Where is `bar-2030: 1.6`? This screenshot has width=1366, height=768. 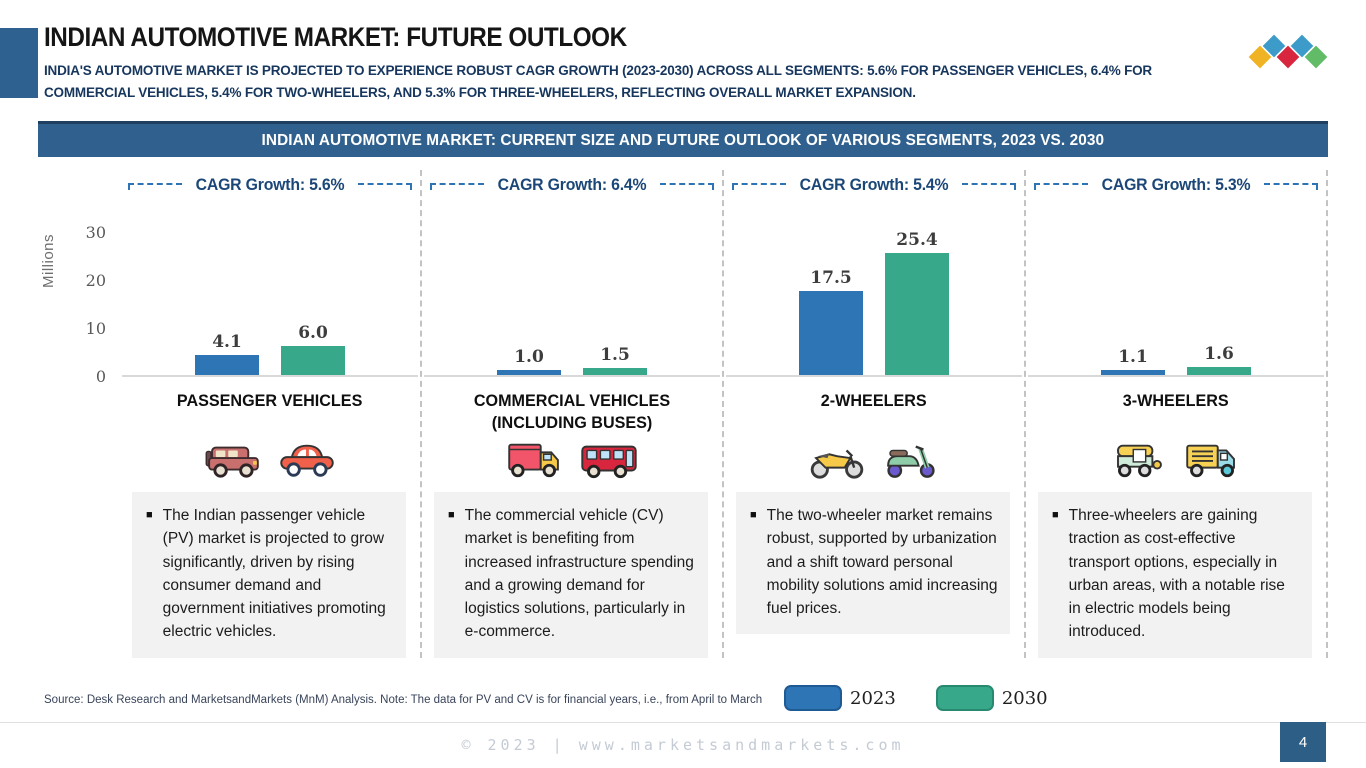
bar-2030: 1.6 is located at coordinates (1219, 359).